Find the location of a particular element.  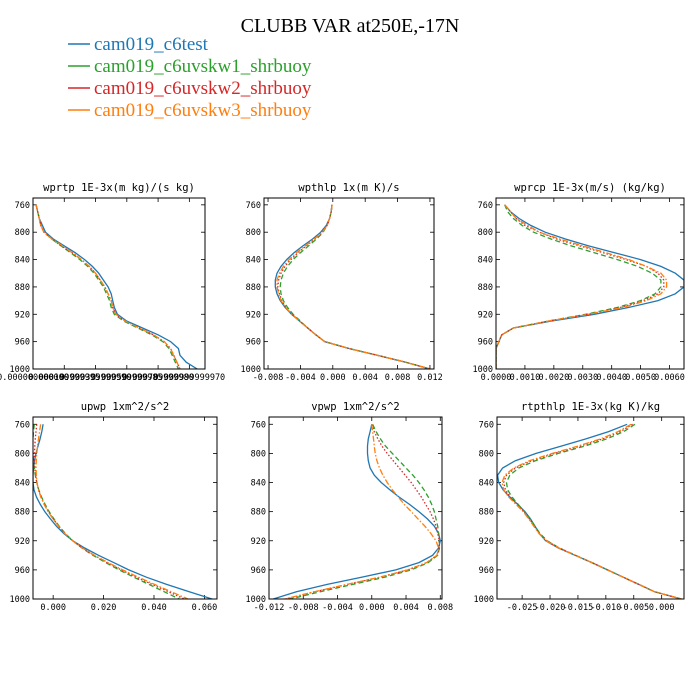

panel-title: rtpthlp 1E-3x(kg K)/kg is located at coordinates (590, 407).